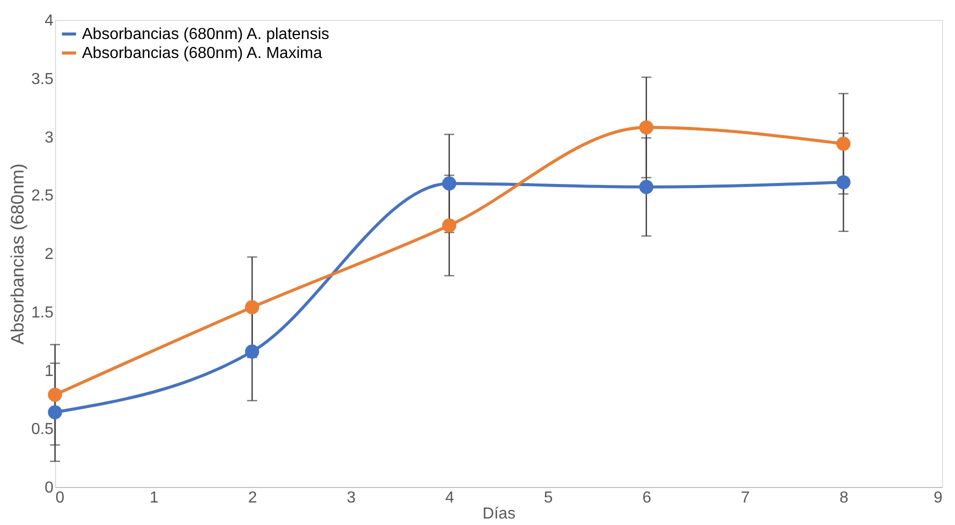 The width and height of the screenshot is (955, 525). I want to click on y-tick-label: 3.5, so click(42, 79).